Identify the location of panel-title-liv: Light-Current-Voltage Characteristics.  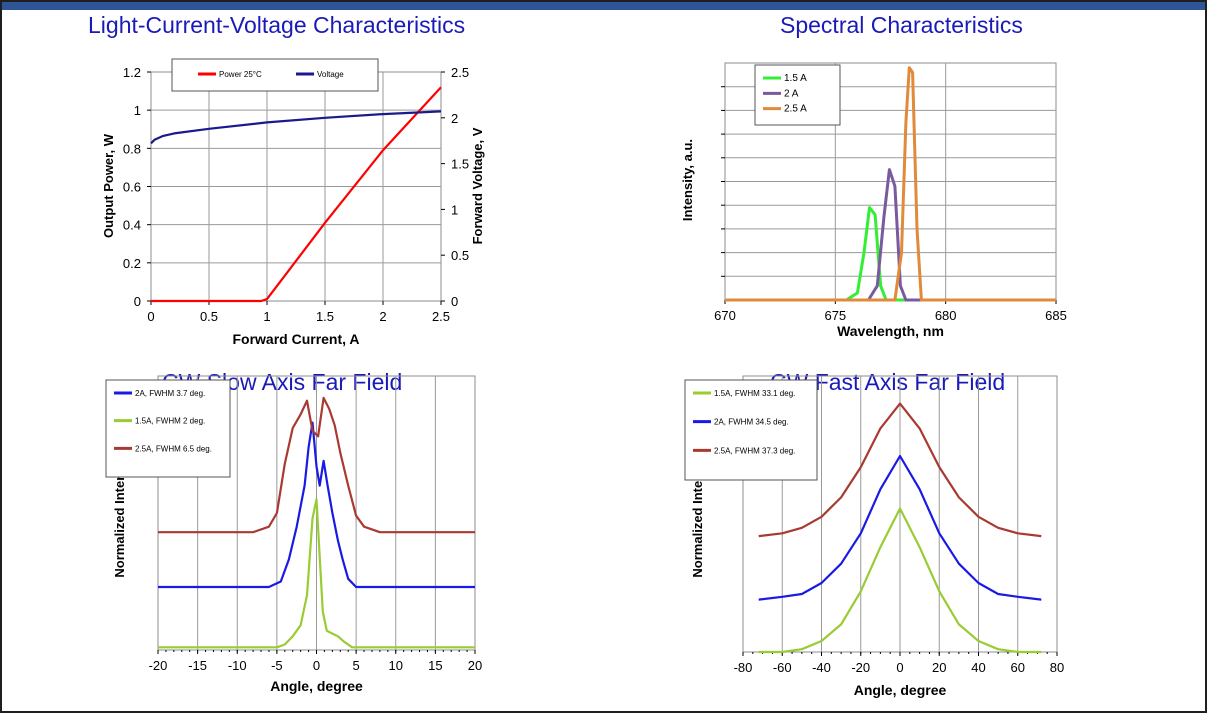
(277, 25).